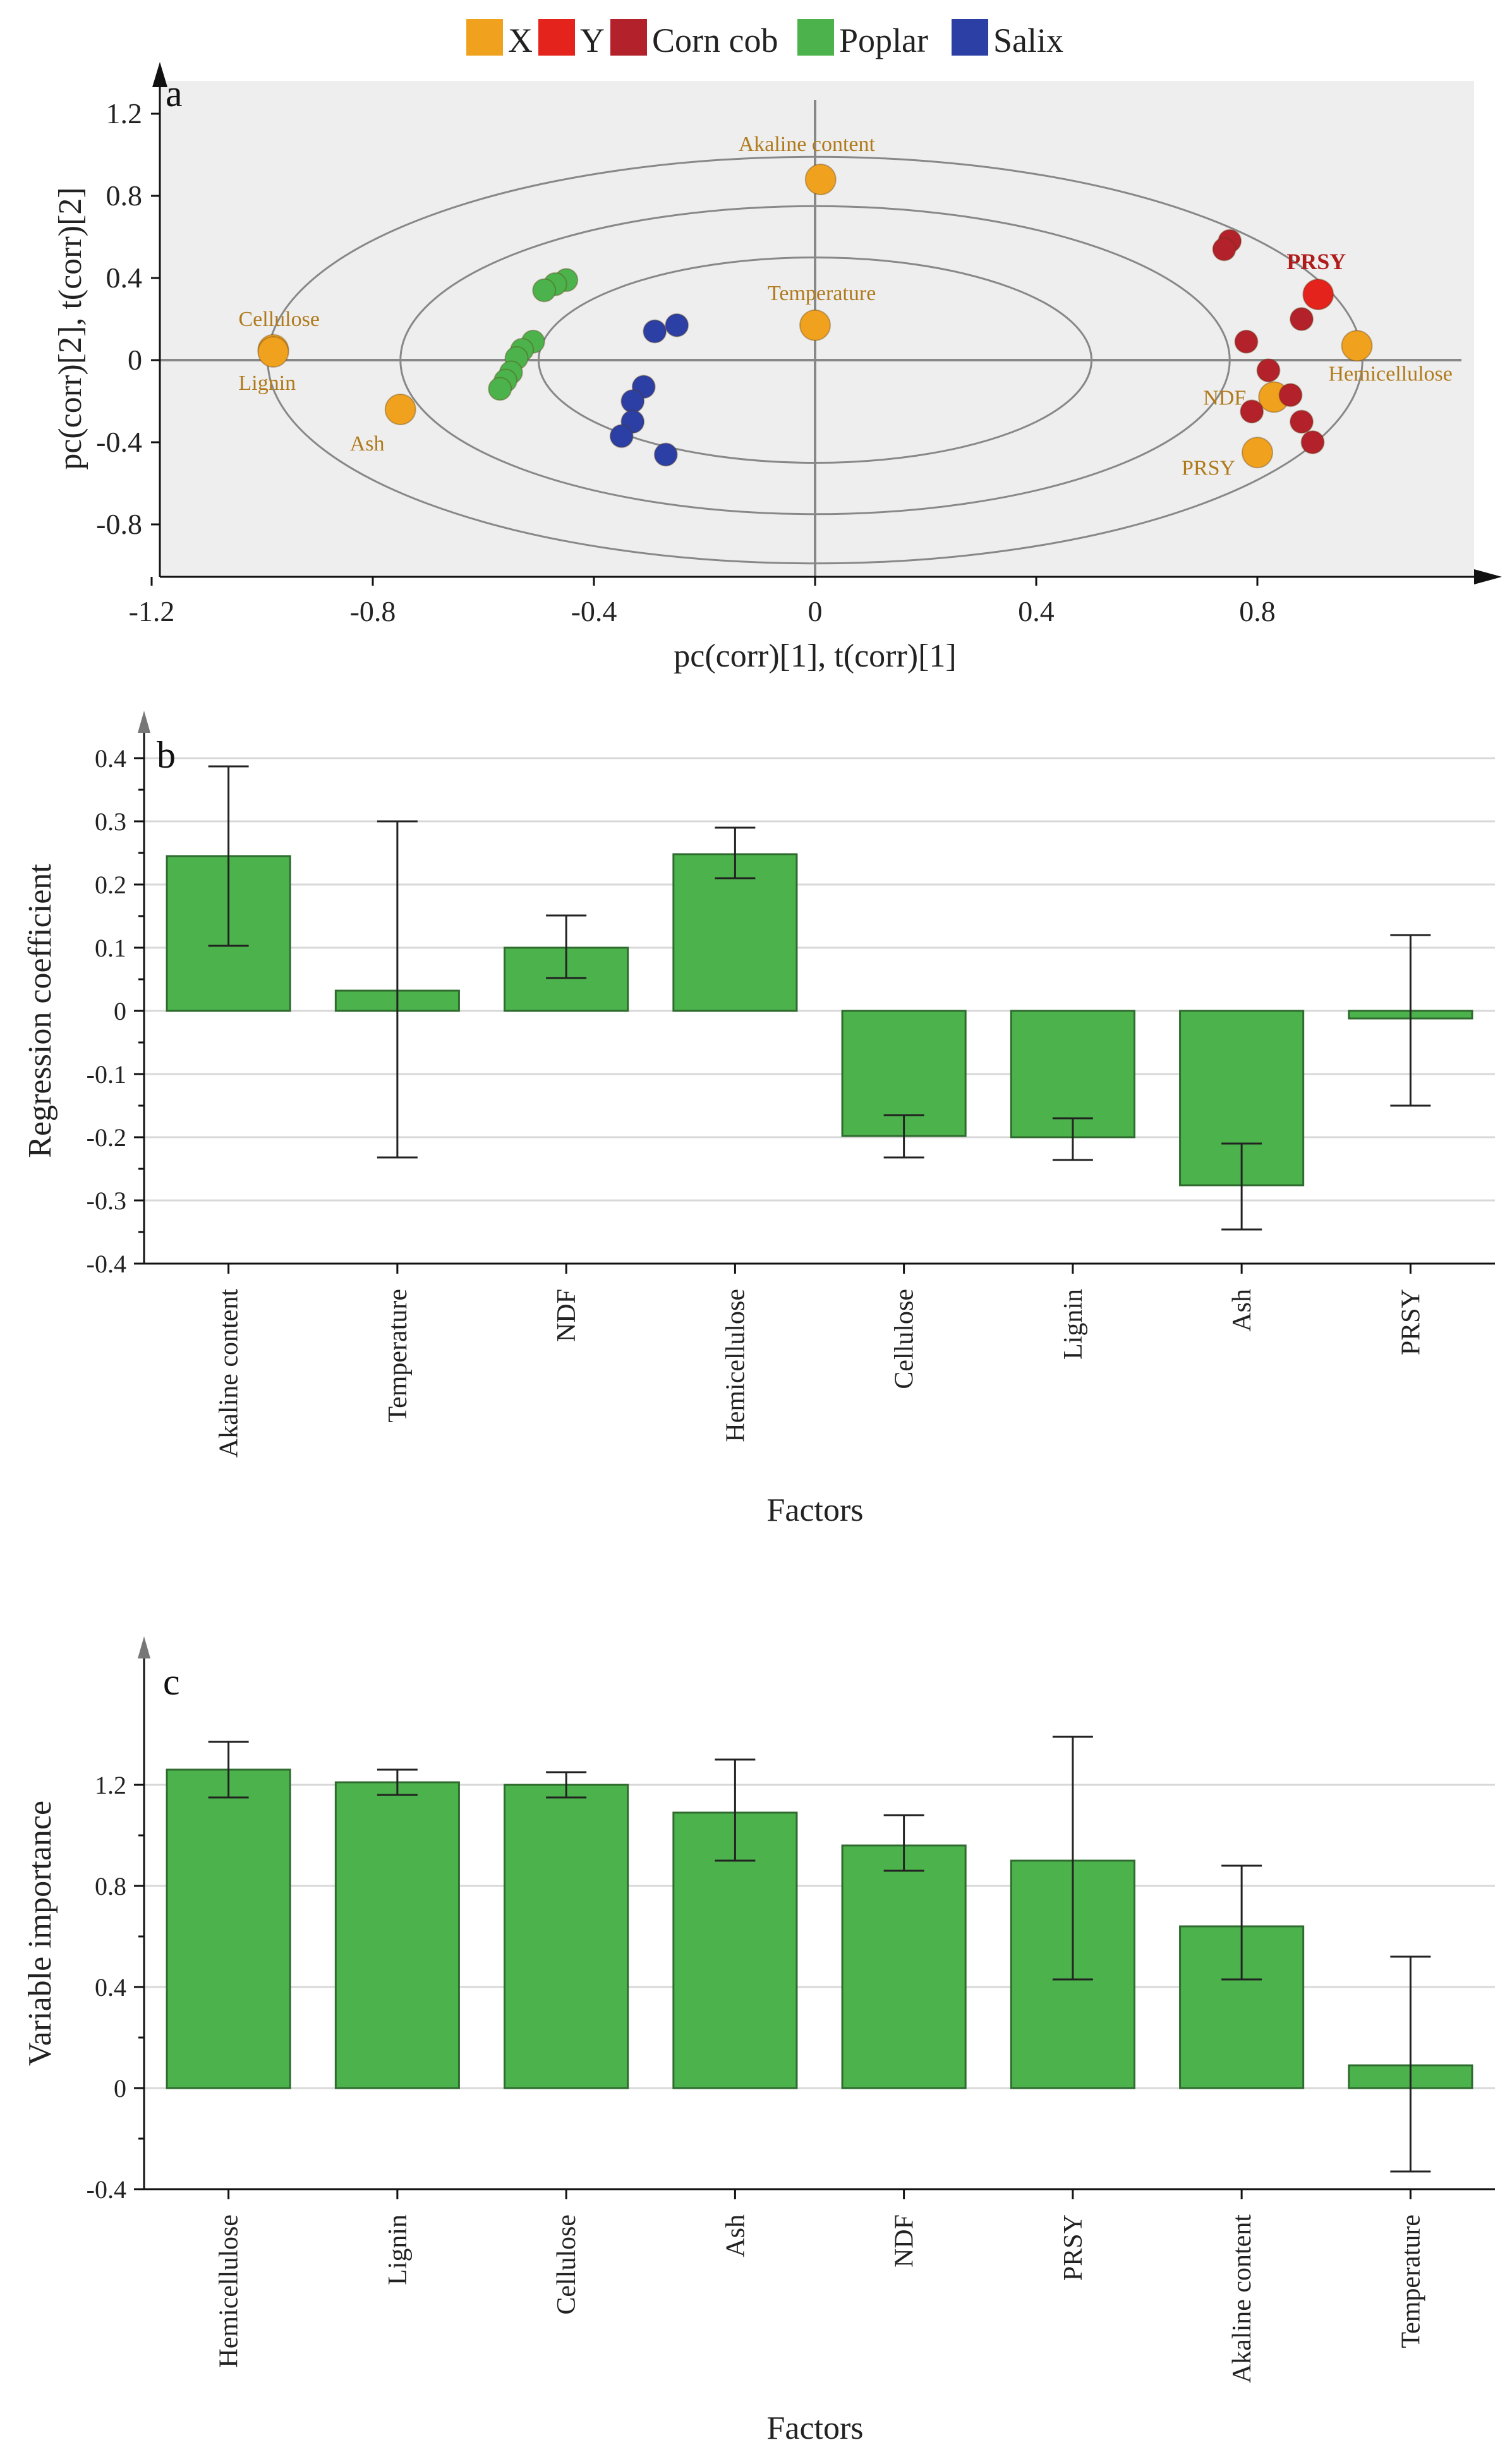  Describe the element at coordinates (815, 325) in the screenshot. I see `point-x-temperature` at that location.